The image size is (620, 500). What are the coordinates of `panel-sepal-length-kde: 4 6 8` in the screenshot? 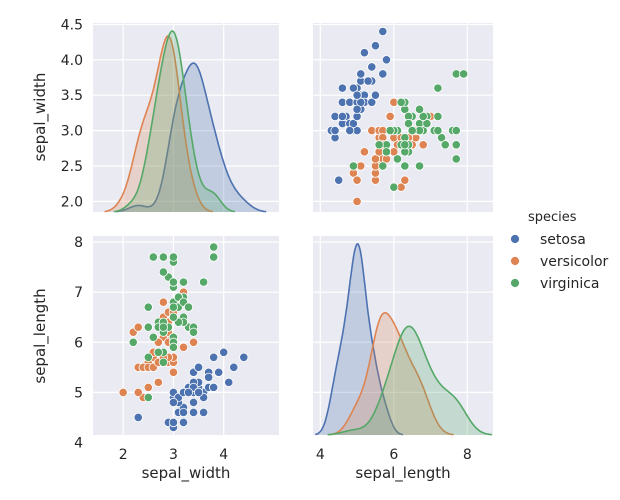 It's located at (403, 349).